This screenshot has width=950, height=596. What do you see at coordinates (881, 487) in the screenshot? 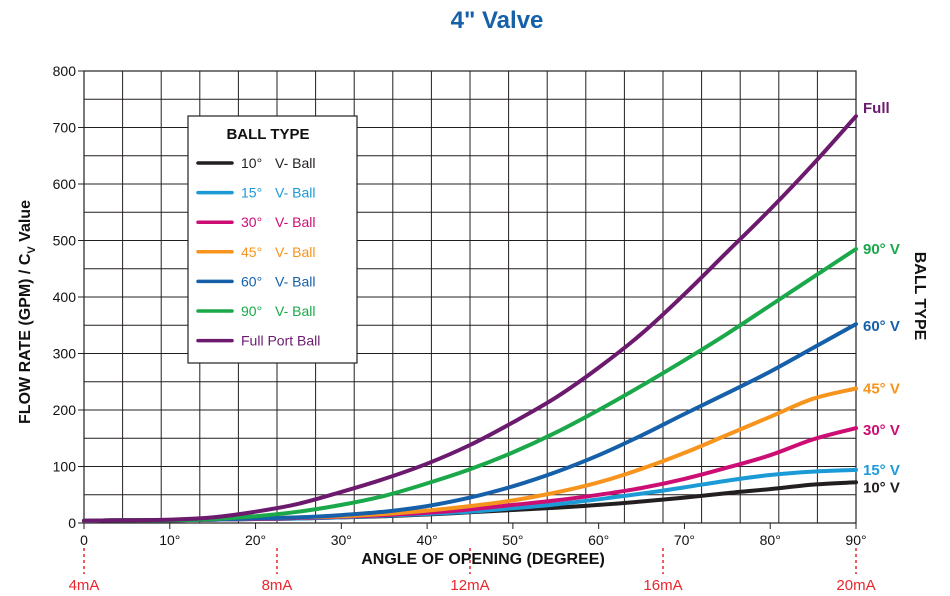
I see `series-end-label: 10° V` at bounding box center [881, 487].